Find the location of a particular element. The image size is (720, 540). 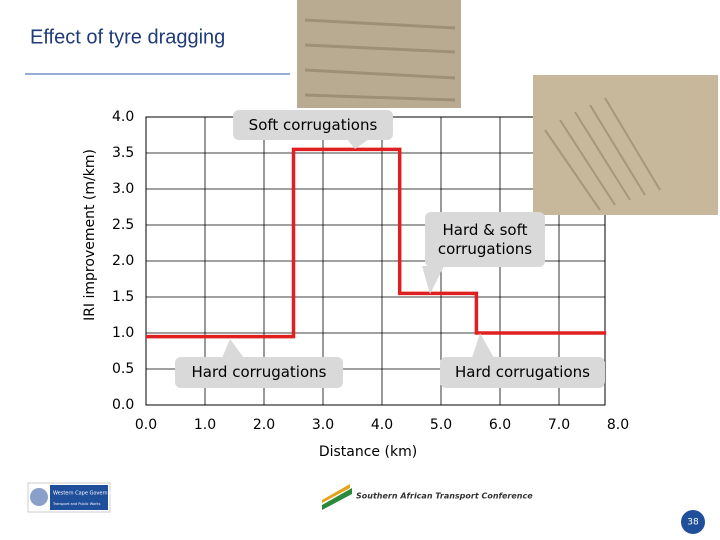

photo-road is located at coordinates (379, 54).